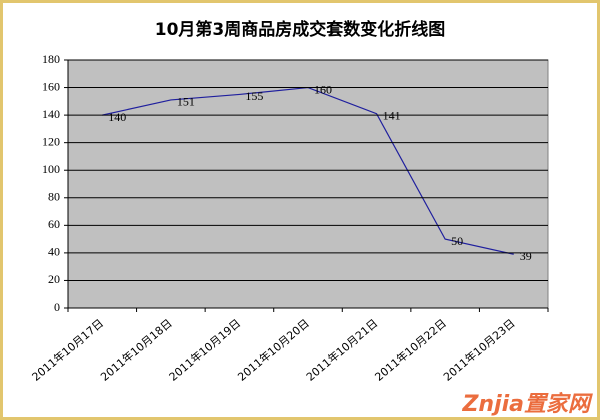  What do you see at coordinates (51, 169) in the screenshot?
I see `y-tick-label: 100` at bounding box center [51, 169].